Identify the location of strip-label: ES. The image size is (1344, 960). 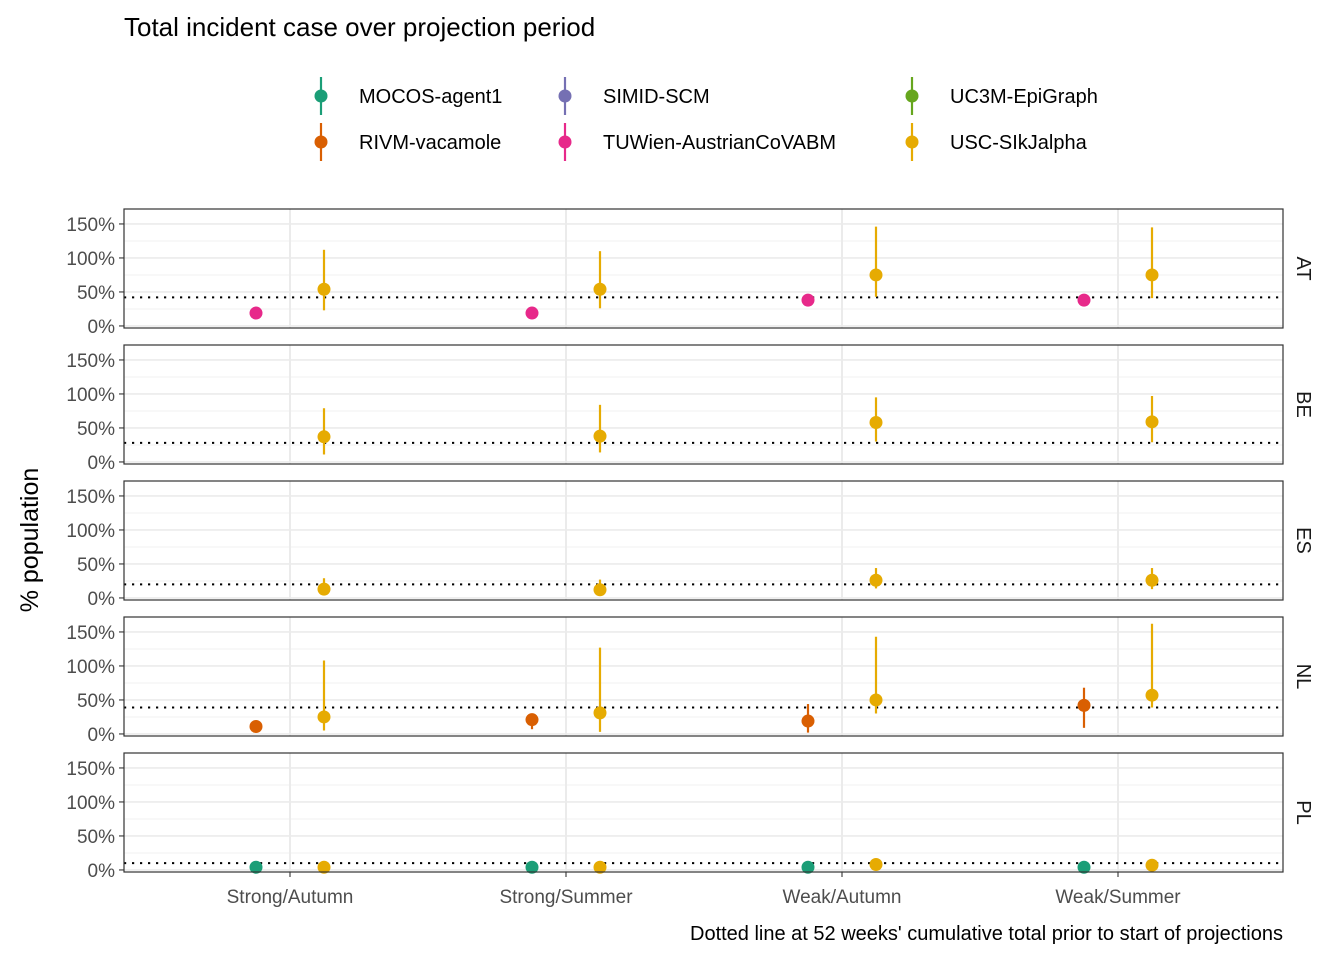
(1303, 540).